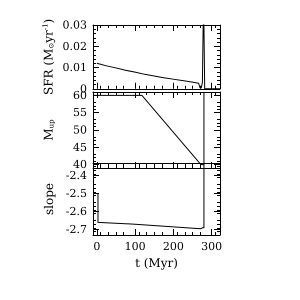  I want to click on x-tick-label: 100, so click(135, 246).